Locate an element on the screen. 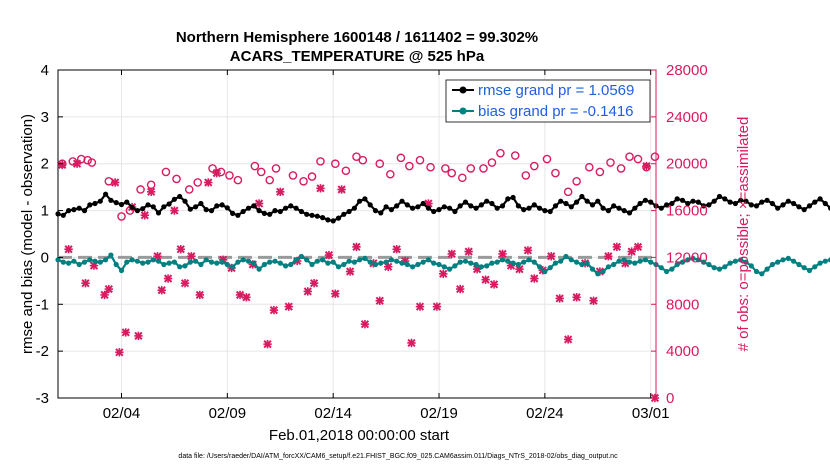 The image size is (830, 470). y-right-tick-label: 24000 is located at coordinates (687, 117).